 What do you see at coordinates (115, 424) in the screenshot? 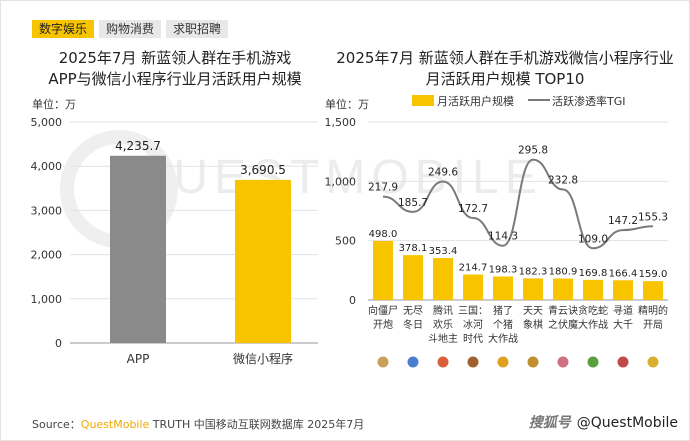
I see `source-brand: QuestMobile` at bounding box center [115, 424].